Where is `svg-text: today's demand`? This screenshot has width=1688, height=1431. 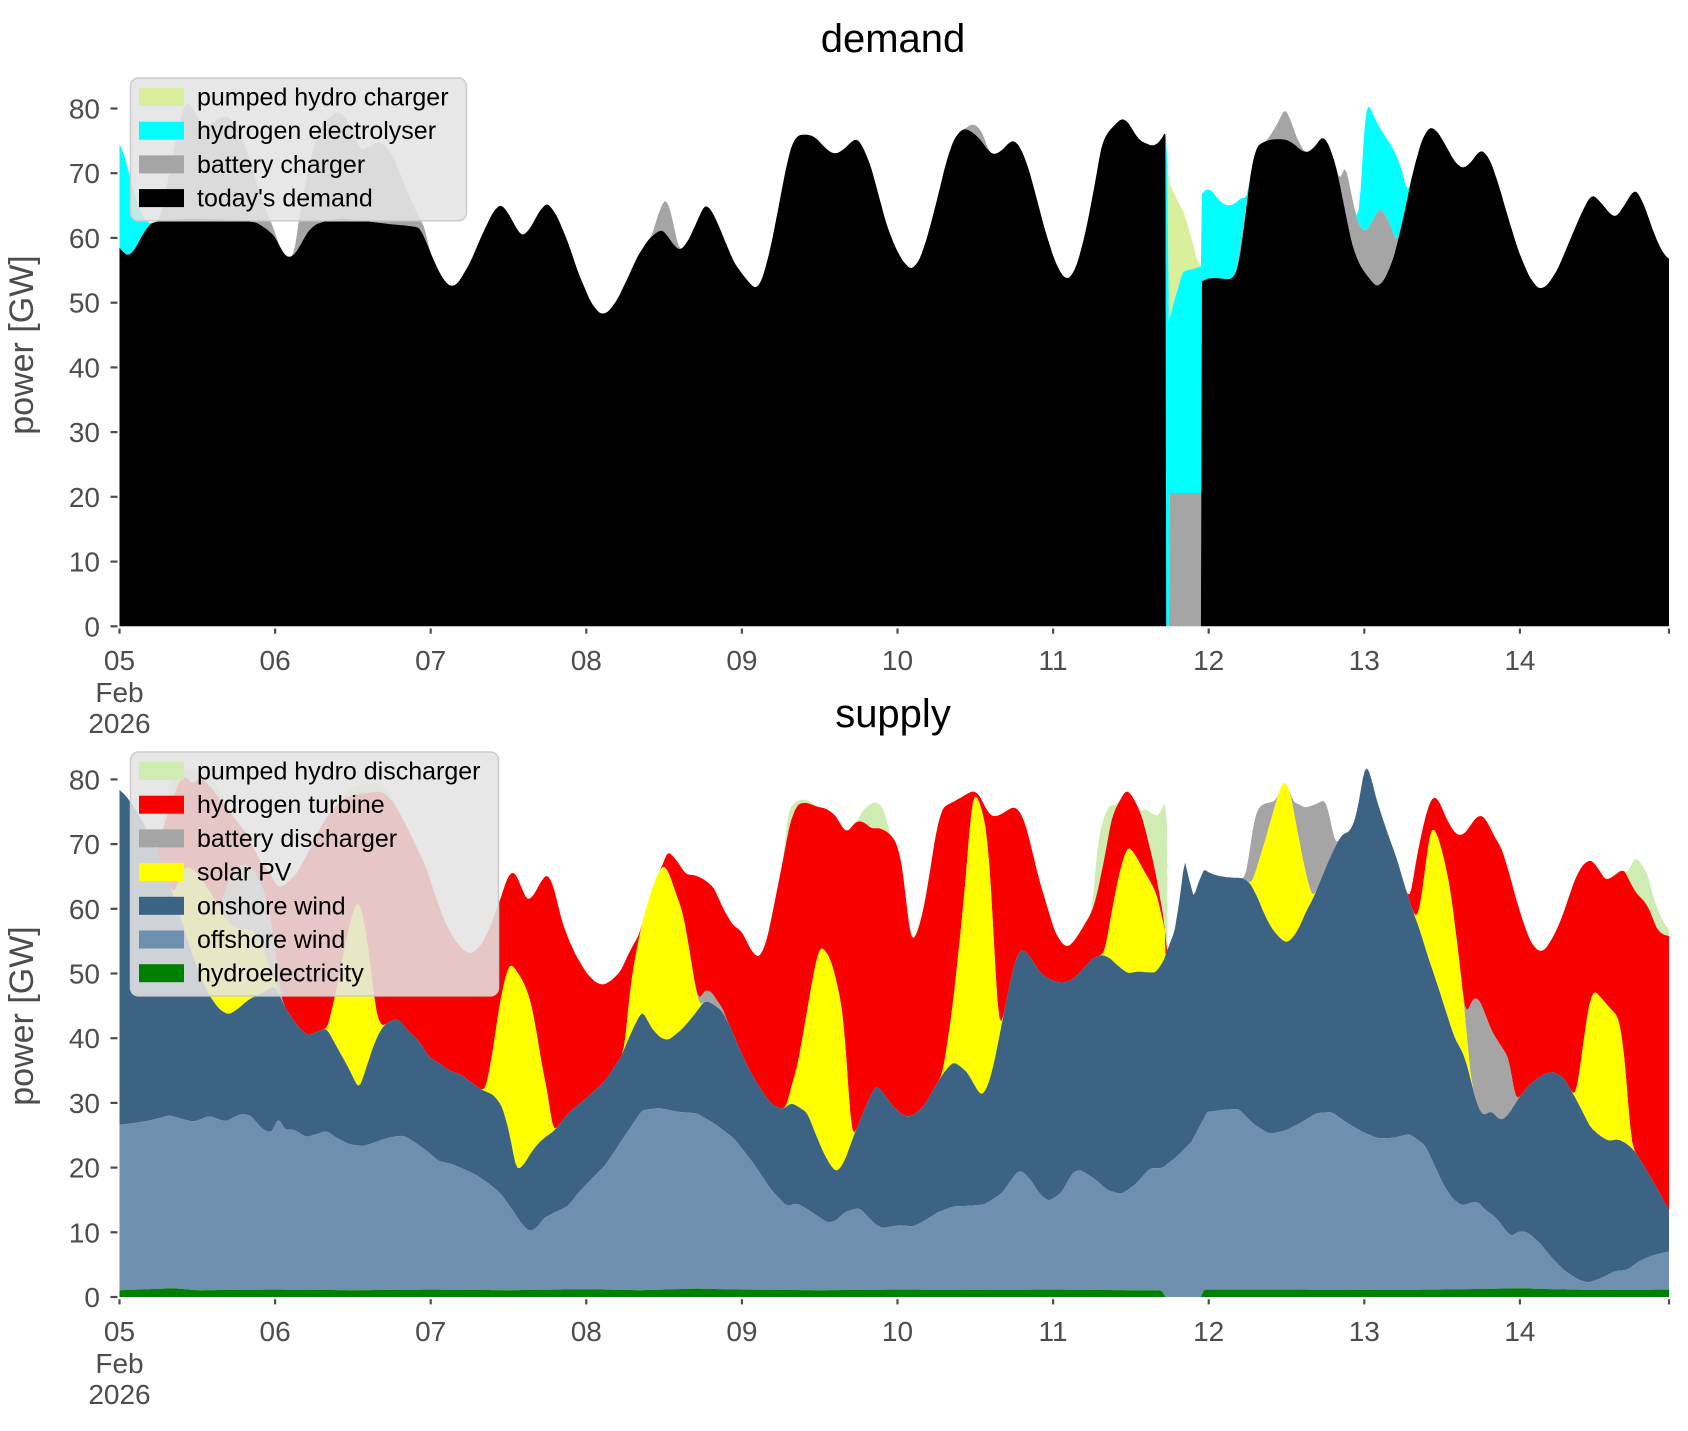 svg-text: today's demand is located at coordinates (285, 199).